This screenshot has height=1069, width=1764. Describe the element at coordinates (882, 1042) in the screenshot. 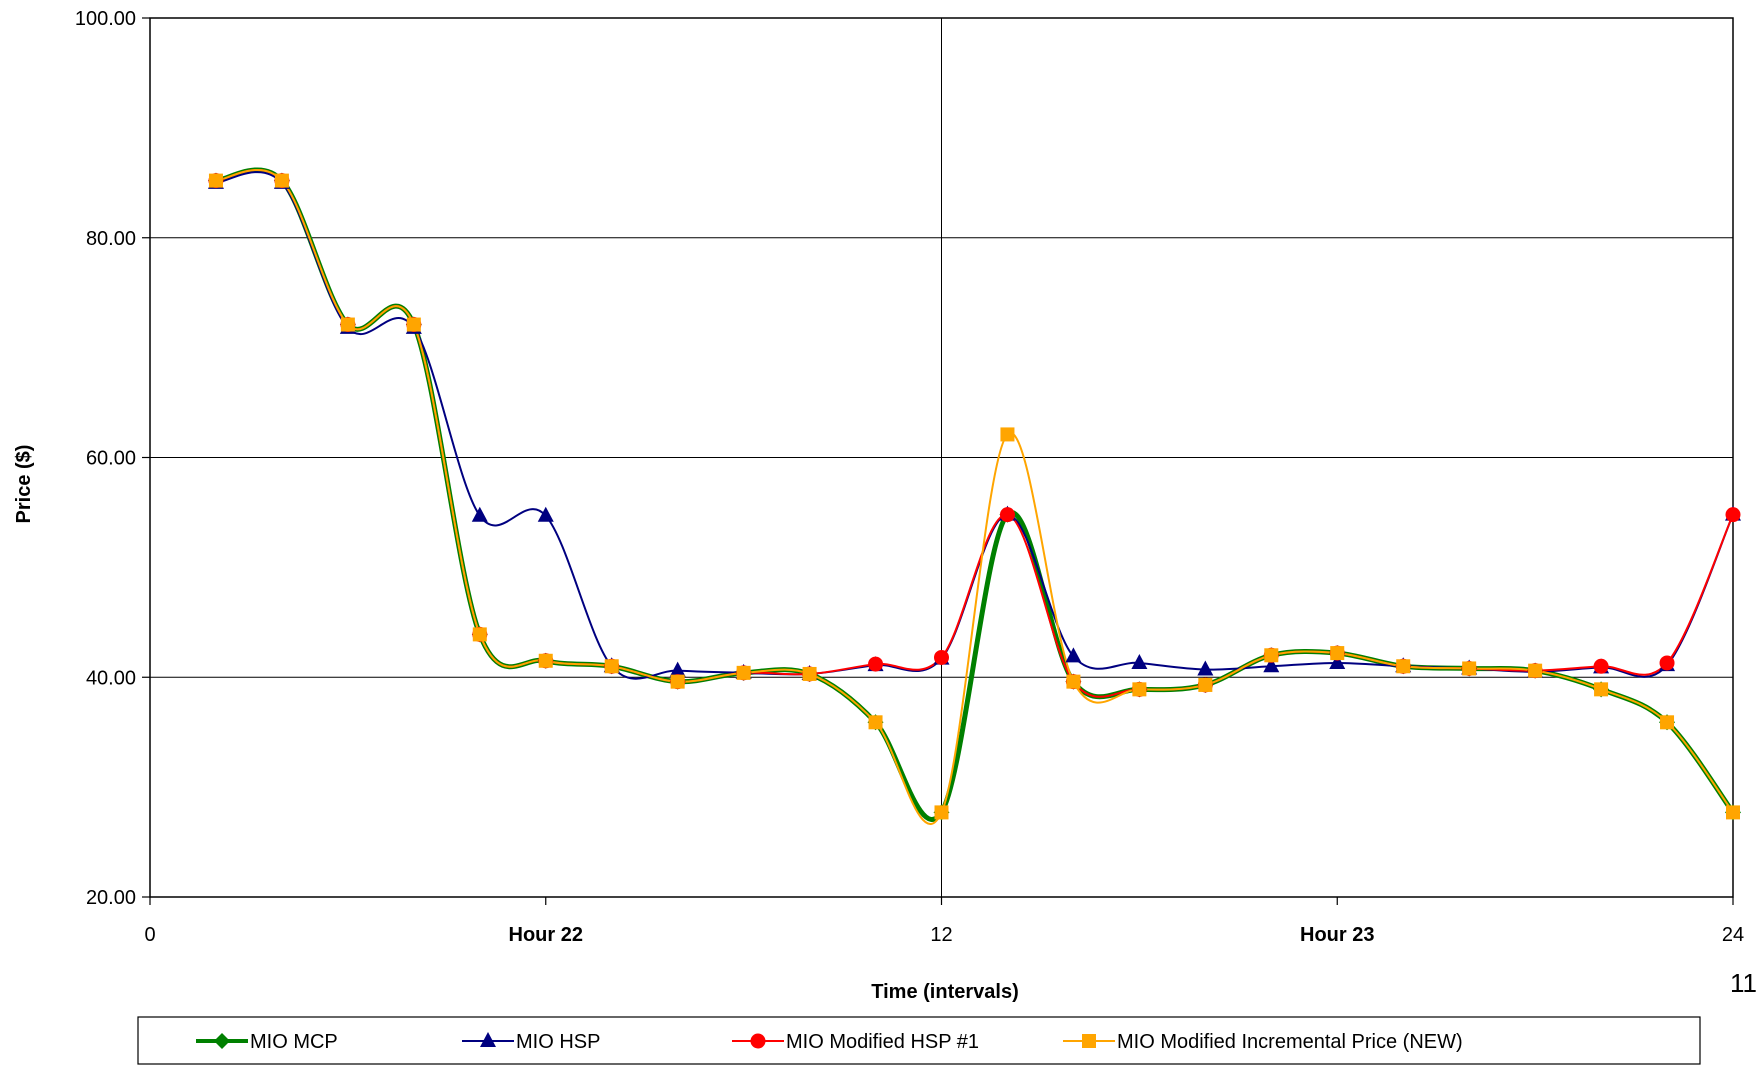

I see `legend-label: MIO Modified HSP #1` at that location.